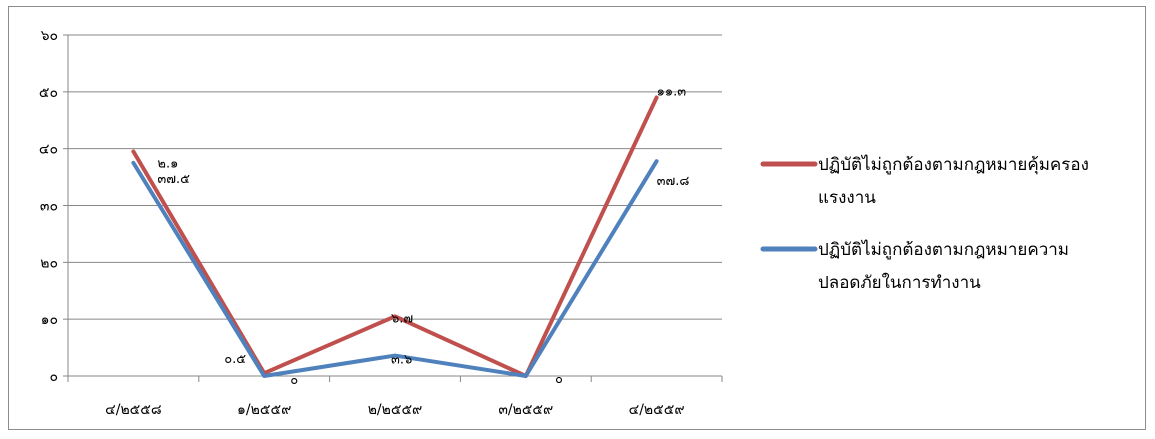 This screenshot has width=1155, height=439. What do you see at coordinates (657, 410) in the screenshot?
I see `x-tick-label: ๔/๒๕๕๙` at bounding box center [657, 410].